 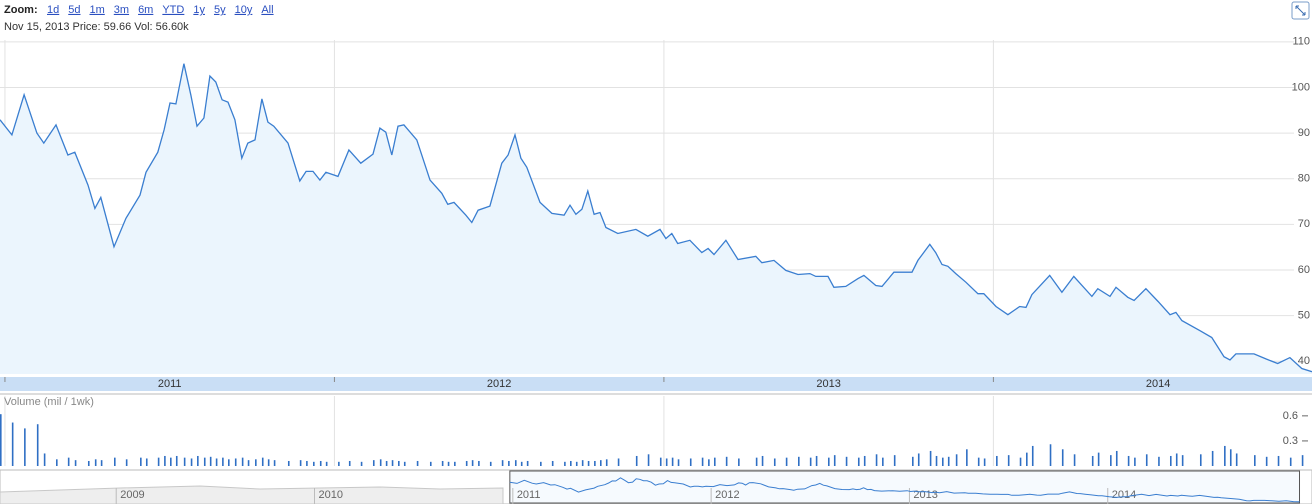 I want to click on x-tick-label: 2011, so click(x=170, y=384).